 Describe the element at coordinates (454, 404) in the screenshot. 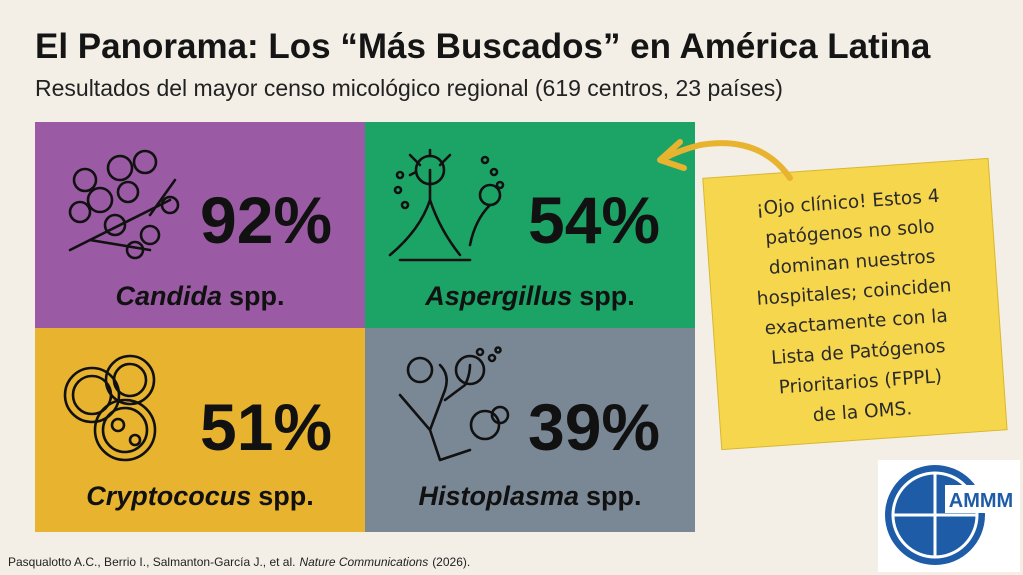

I see `histoplasma-icon` at that location.